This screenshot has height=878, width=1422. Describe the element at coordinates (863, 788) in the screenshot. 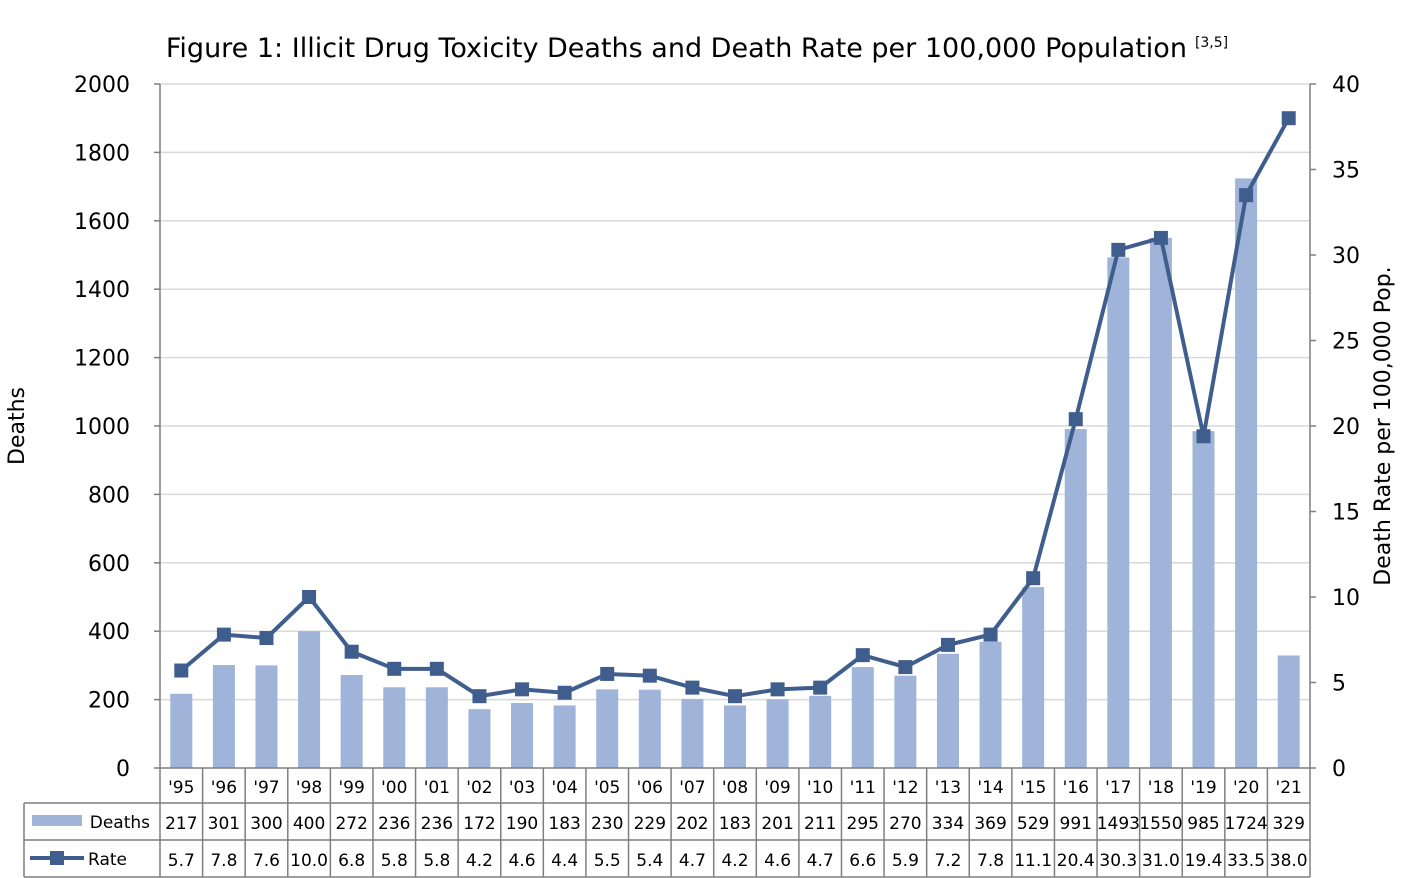

I see `category-label: '11` at that location.